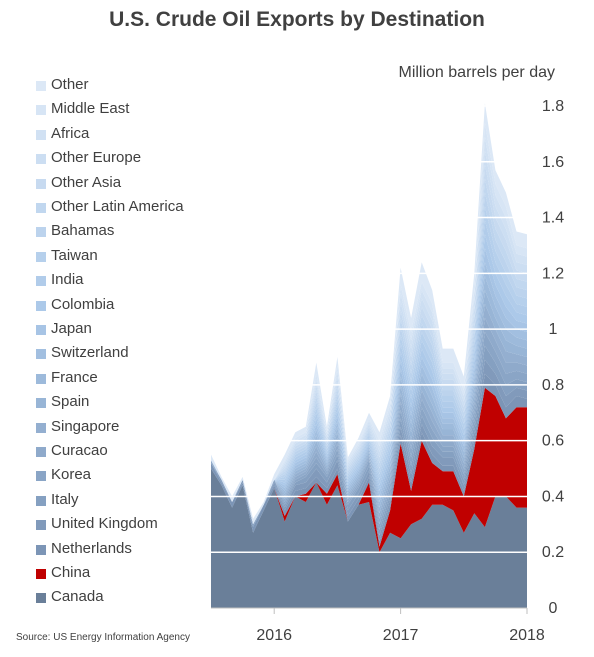  Describe the element at coordinates (553, 218) in the screenshot. I see `y-tick-label: 1.4` at that location.